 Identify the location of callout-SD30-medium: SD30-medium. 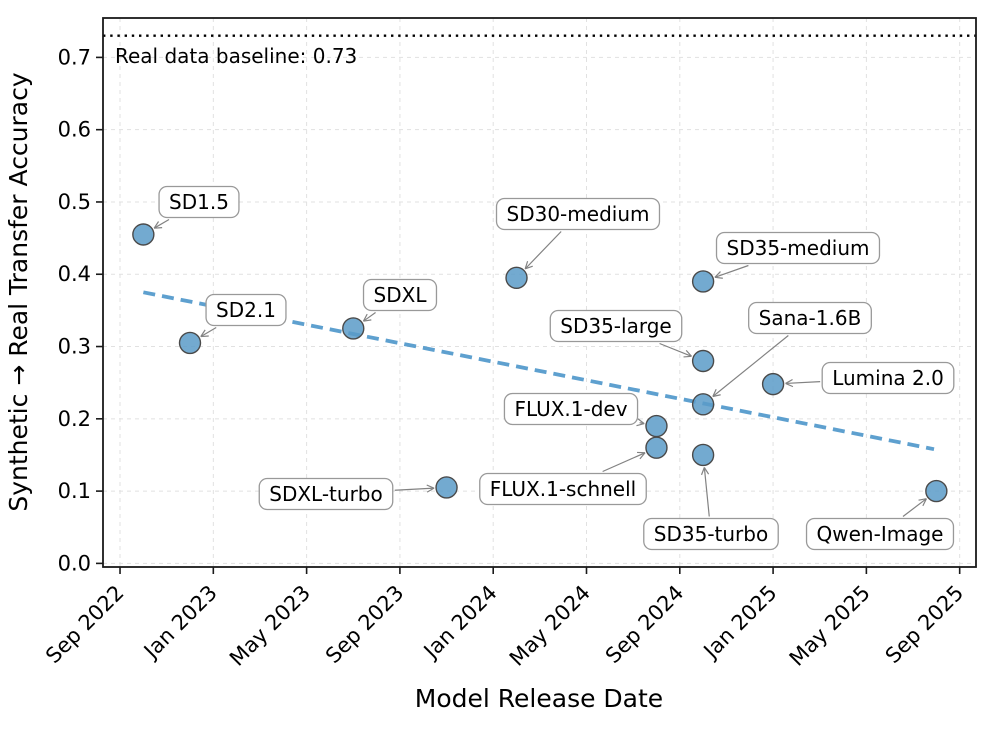
(578, 233).